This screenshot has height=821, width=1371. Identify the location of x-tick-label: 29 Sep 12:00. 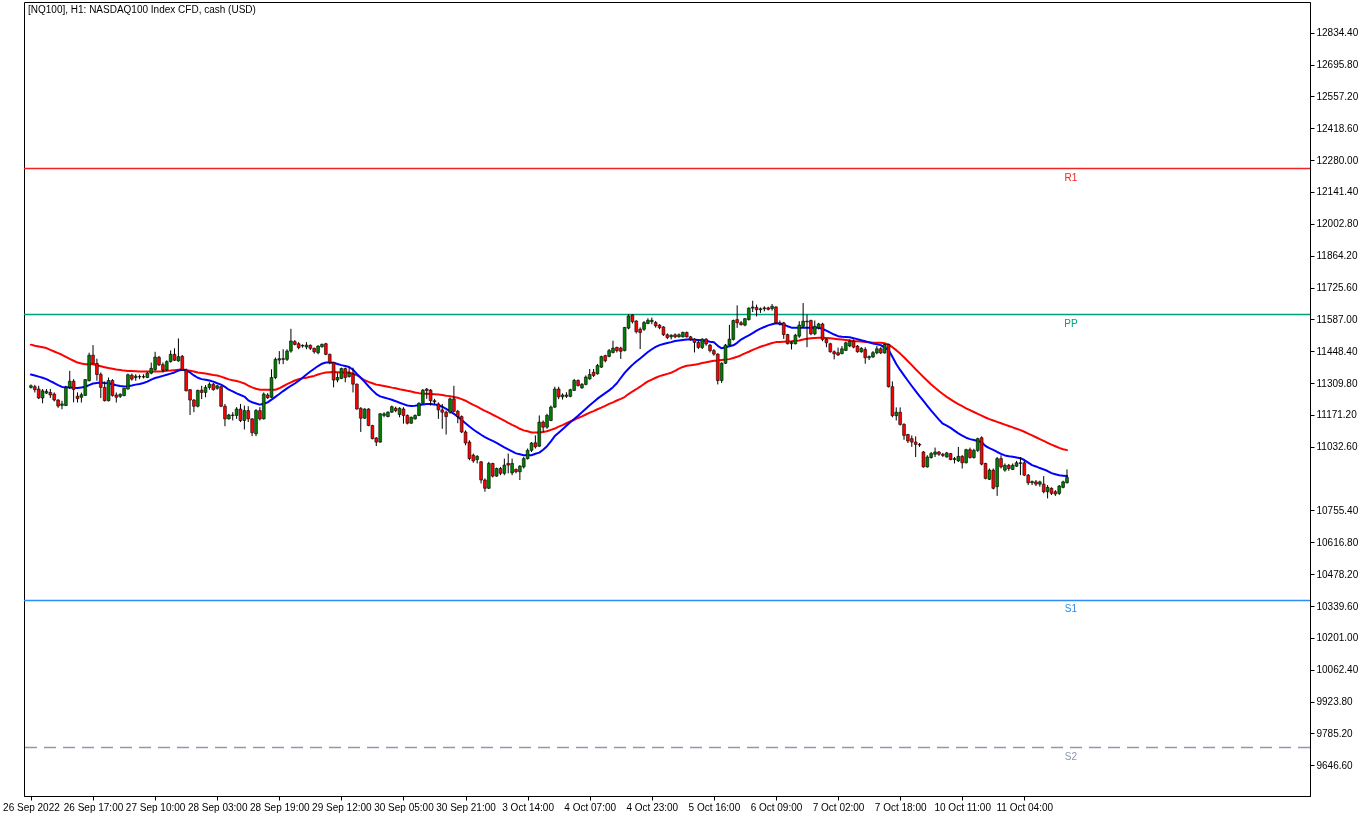
(342, 807).